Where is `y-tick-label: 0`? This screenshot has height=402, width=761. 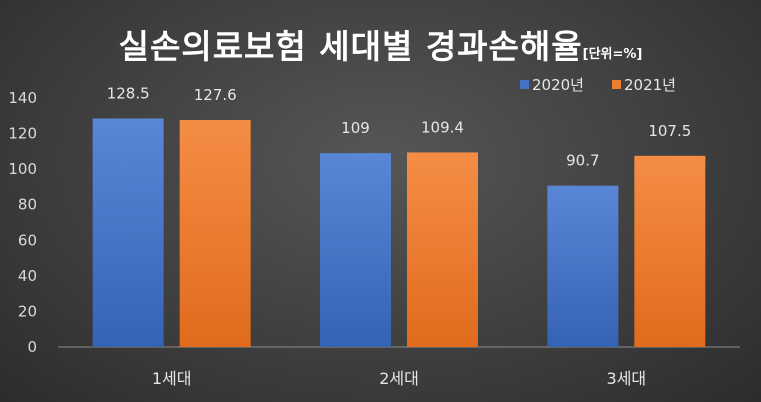
y-tick-label: 0 is located at coordinates (32, 347).